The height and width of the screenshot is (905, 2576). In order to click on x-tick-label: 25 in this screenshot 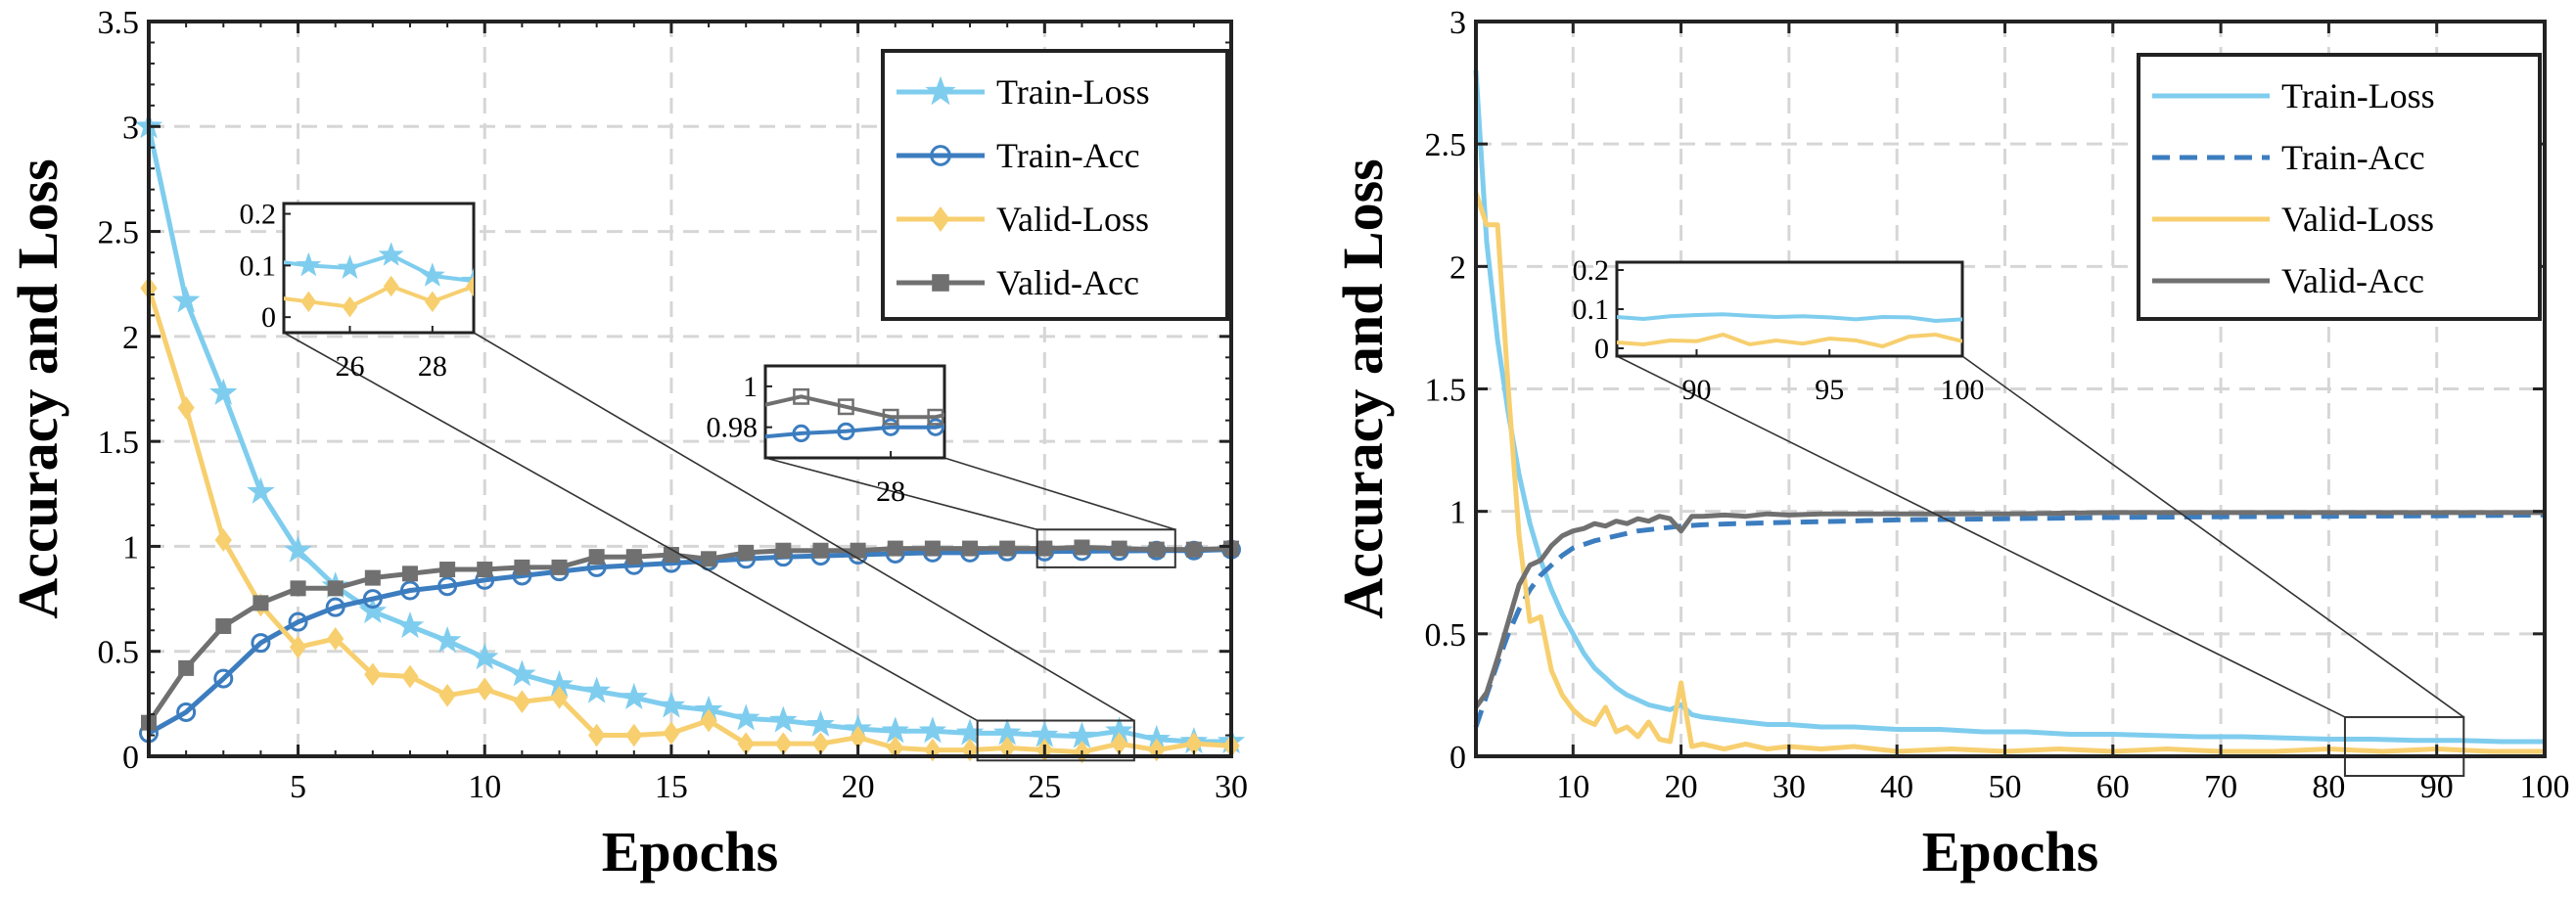, I will do `click(1044, 787)`.